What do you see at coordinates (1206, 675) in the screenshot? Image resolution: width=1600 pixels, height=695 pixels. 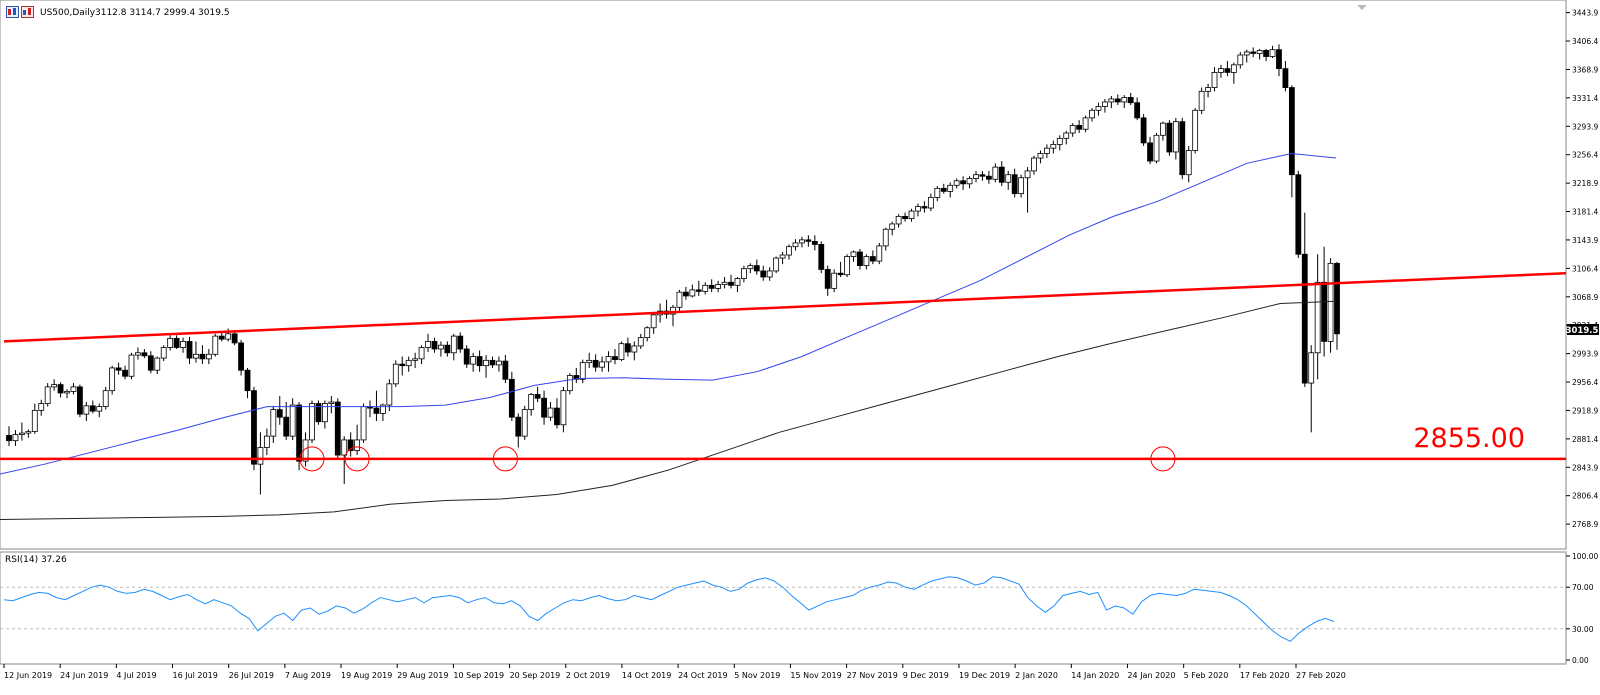 I see `x-tick-label: 5 Feb 2020` at bounding box center [1206, 675].